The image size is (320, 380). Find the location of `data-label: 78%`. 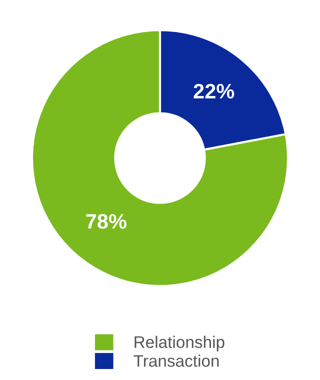

data-label: 78% is located at coordinates (106, 221).